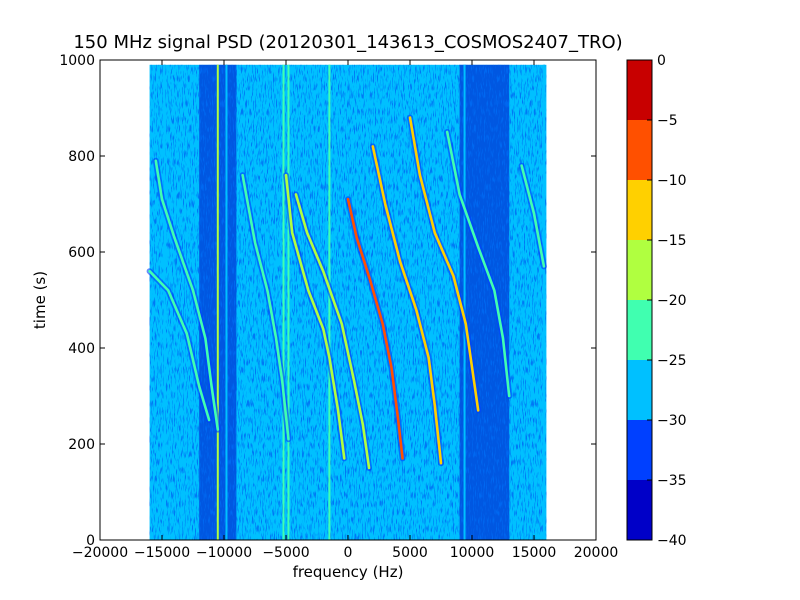 The width and height of the screenshot is (800, 600). Describe the element at coordinates (162, 553) in the screenshot. I see `x-tick-label: −15000` at that location.